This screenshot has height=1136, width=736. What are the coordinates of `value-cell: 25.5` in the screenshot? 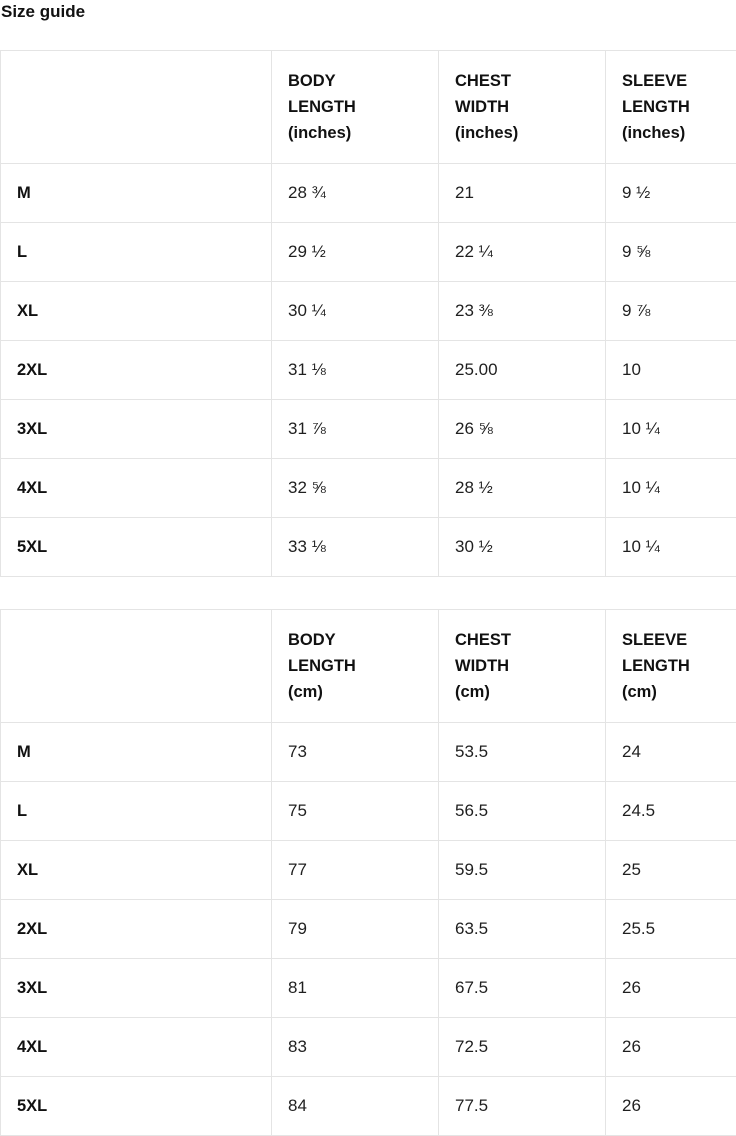 It's located at (671, 929).